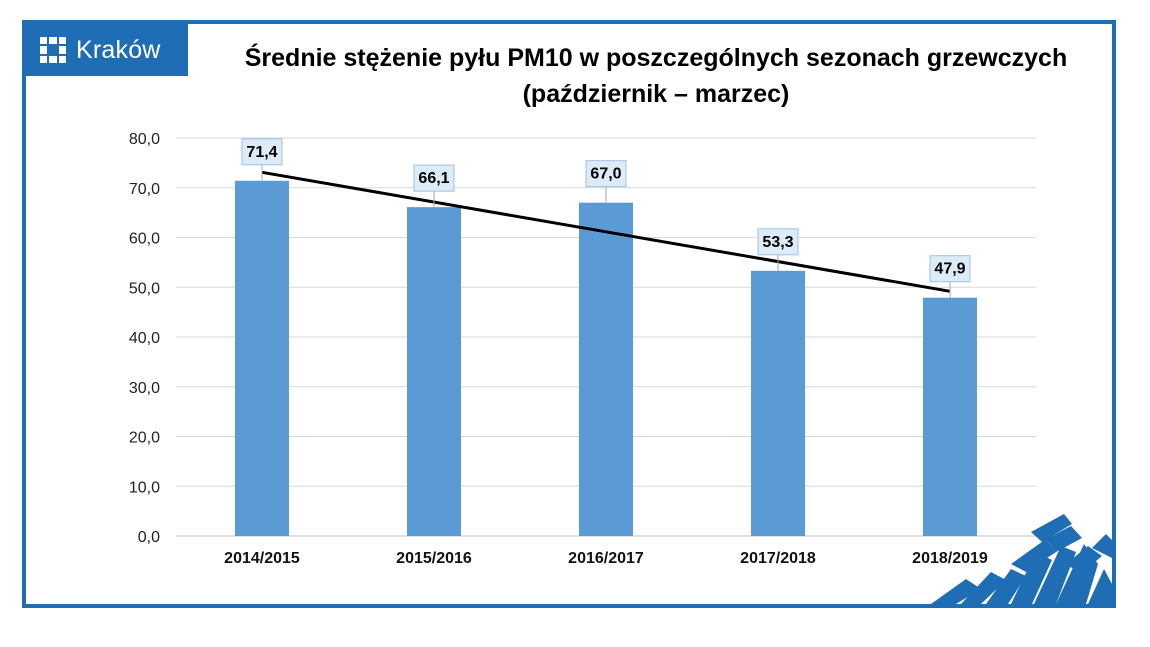  What do you see at coordinates (778, 558) in the screenshot?
I see `x-tick-label: 2017/2018` at bounding box center [778, 558].